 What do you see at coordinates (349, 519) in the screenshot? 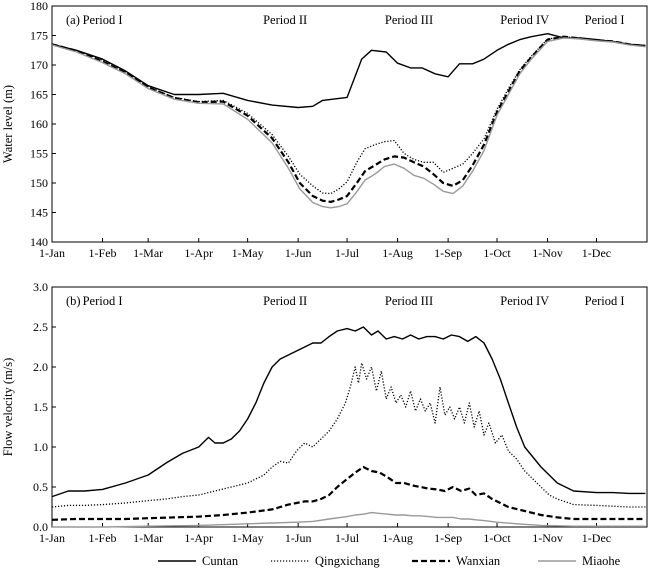
I see `series-miaohe` at bounding box center [349, 519].